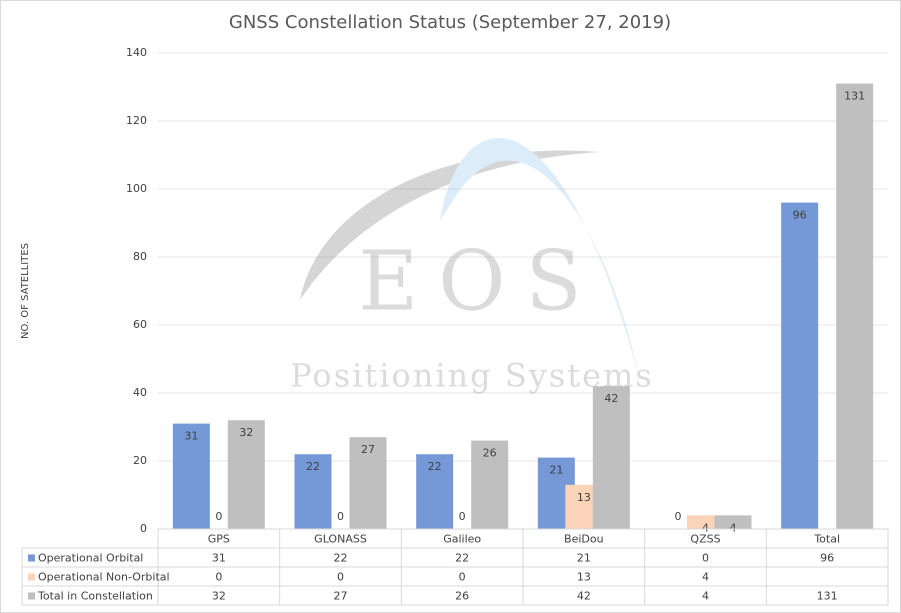 This screenshot has height=613, width=901. Describe the element at coordinates (827, 558) in the screenshot. I see `table-cell: 96` at that location.